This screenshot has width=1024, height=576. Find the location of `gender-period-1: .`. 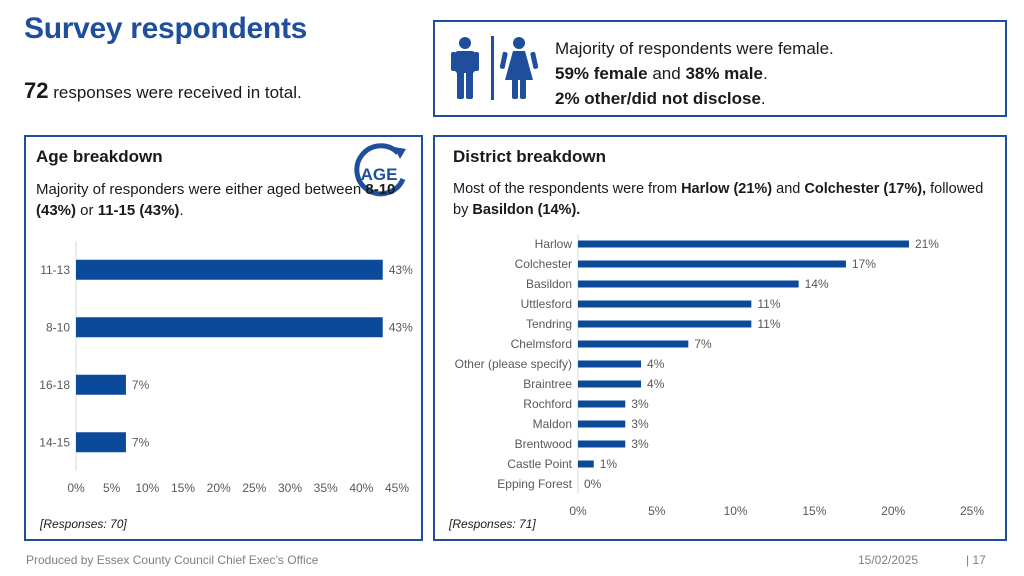

gender-period-1: . is located at coordinates (765, 73).